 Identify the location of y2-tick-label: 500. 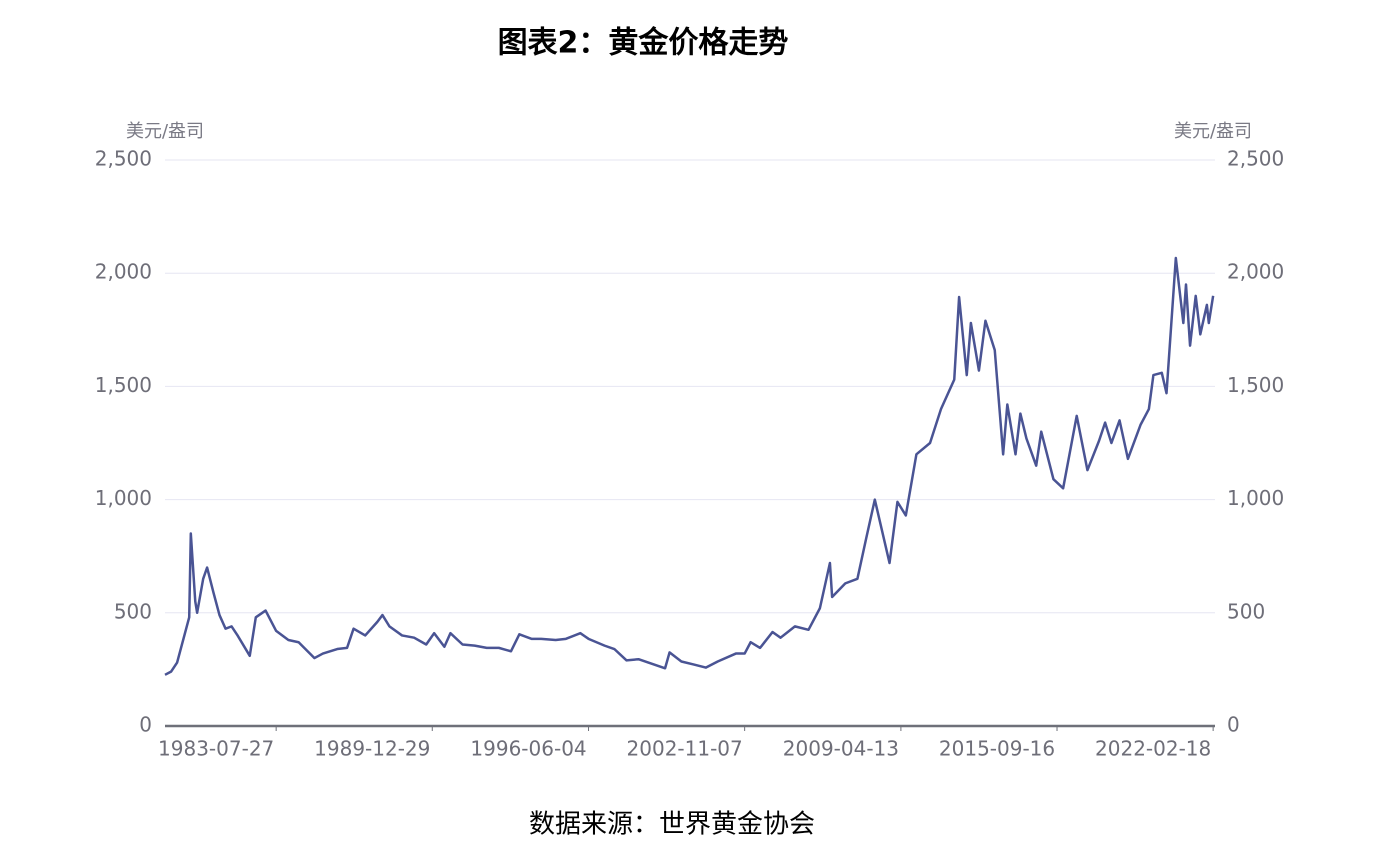
(1246, 611).